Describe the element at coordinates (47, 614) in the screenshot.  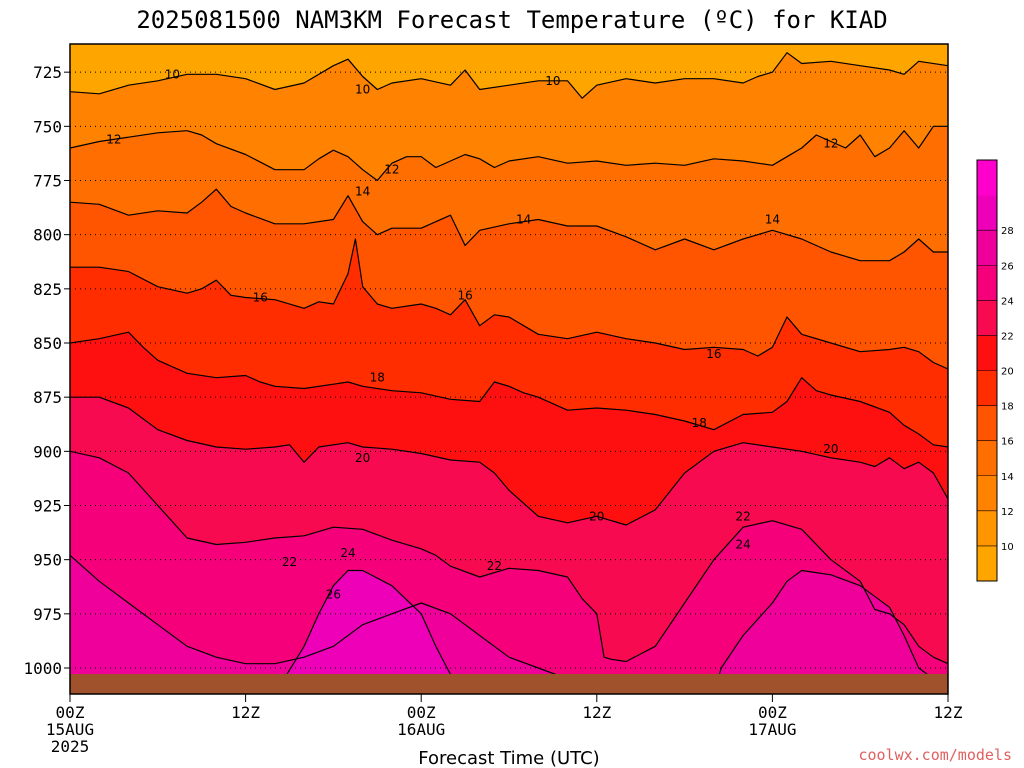
I see `y-tick-label: 975` at that location.